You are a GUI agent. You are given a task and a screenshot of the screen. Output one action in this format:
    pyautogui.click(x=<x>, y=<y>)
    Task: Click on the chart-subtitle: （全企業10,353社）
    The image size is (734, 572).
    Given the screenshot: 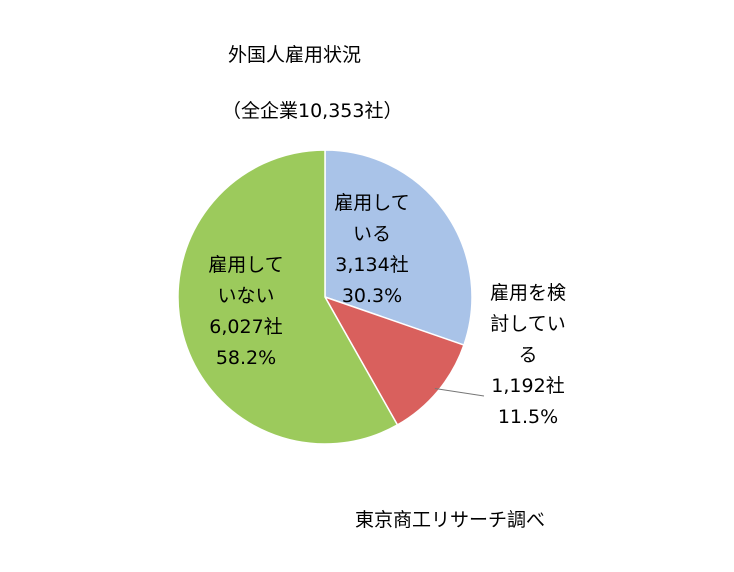 What is the action you would take?
    pyautogui.click(x=312, y=111)
    